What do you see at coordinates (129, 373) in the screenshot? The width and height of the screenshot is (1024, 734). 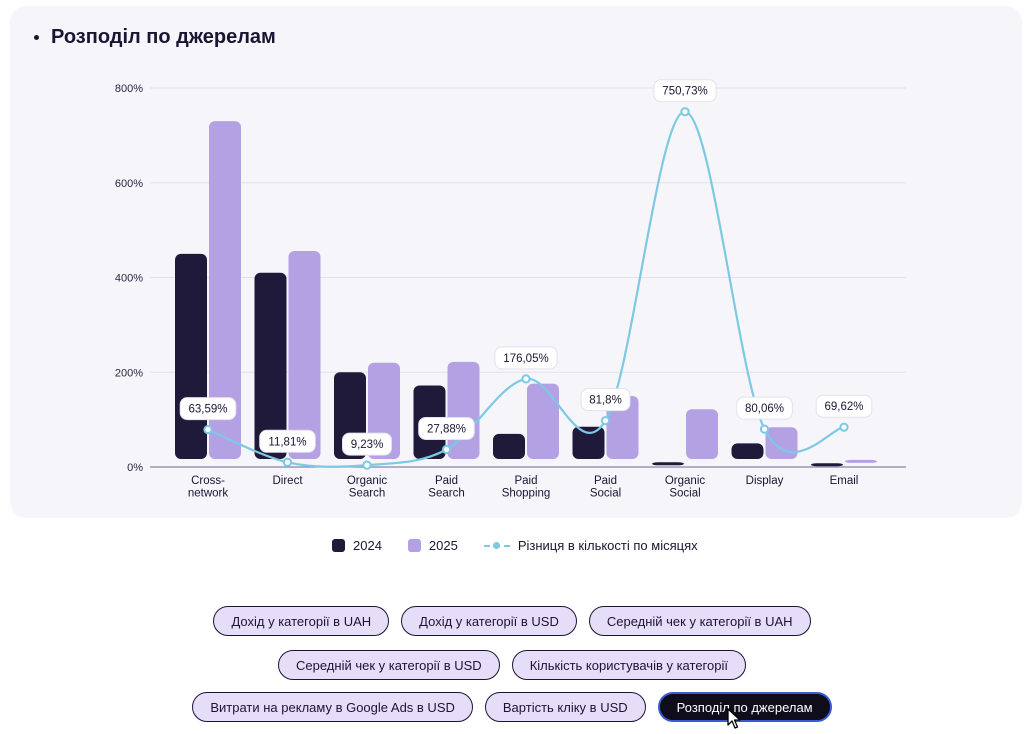 I see `y-tick-label: 200%` at bounding box center [129, 373].